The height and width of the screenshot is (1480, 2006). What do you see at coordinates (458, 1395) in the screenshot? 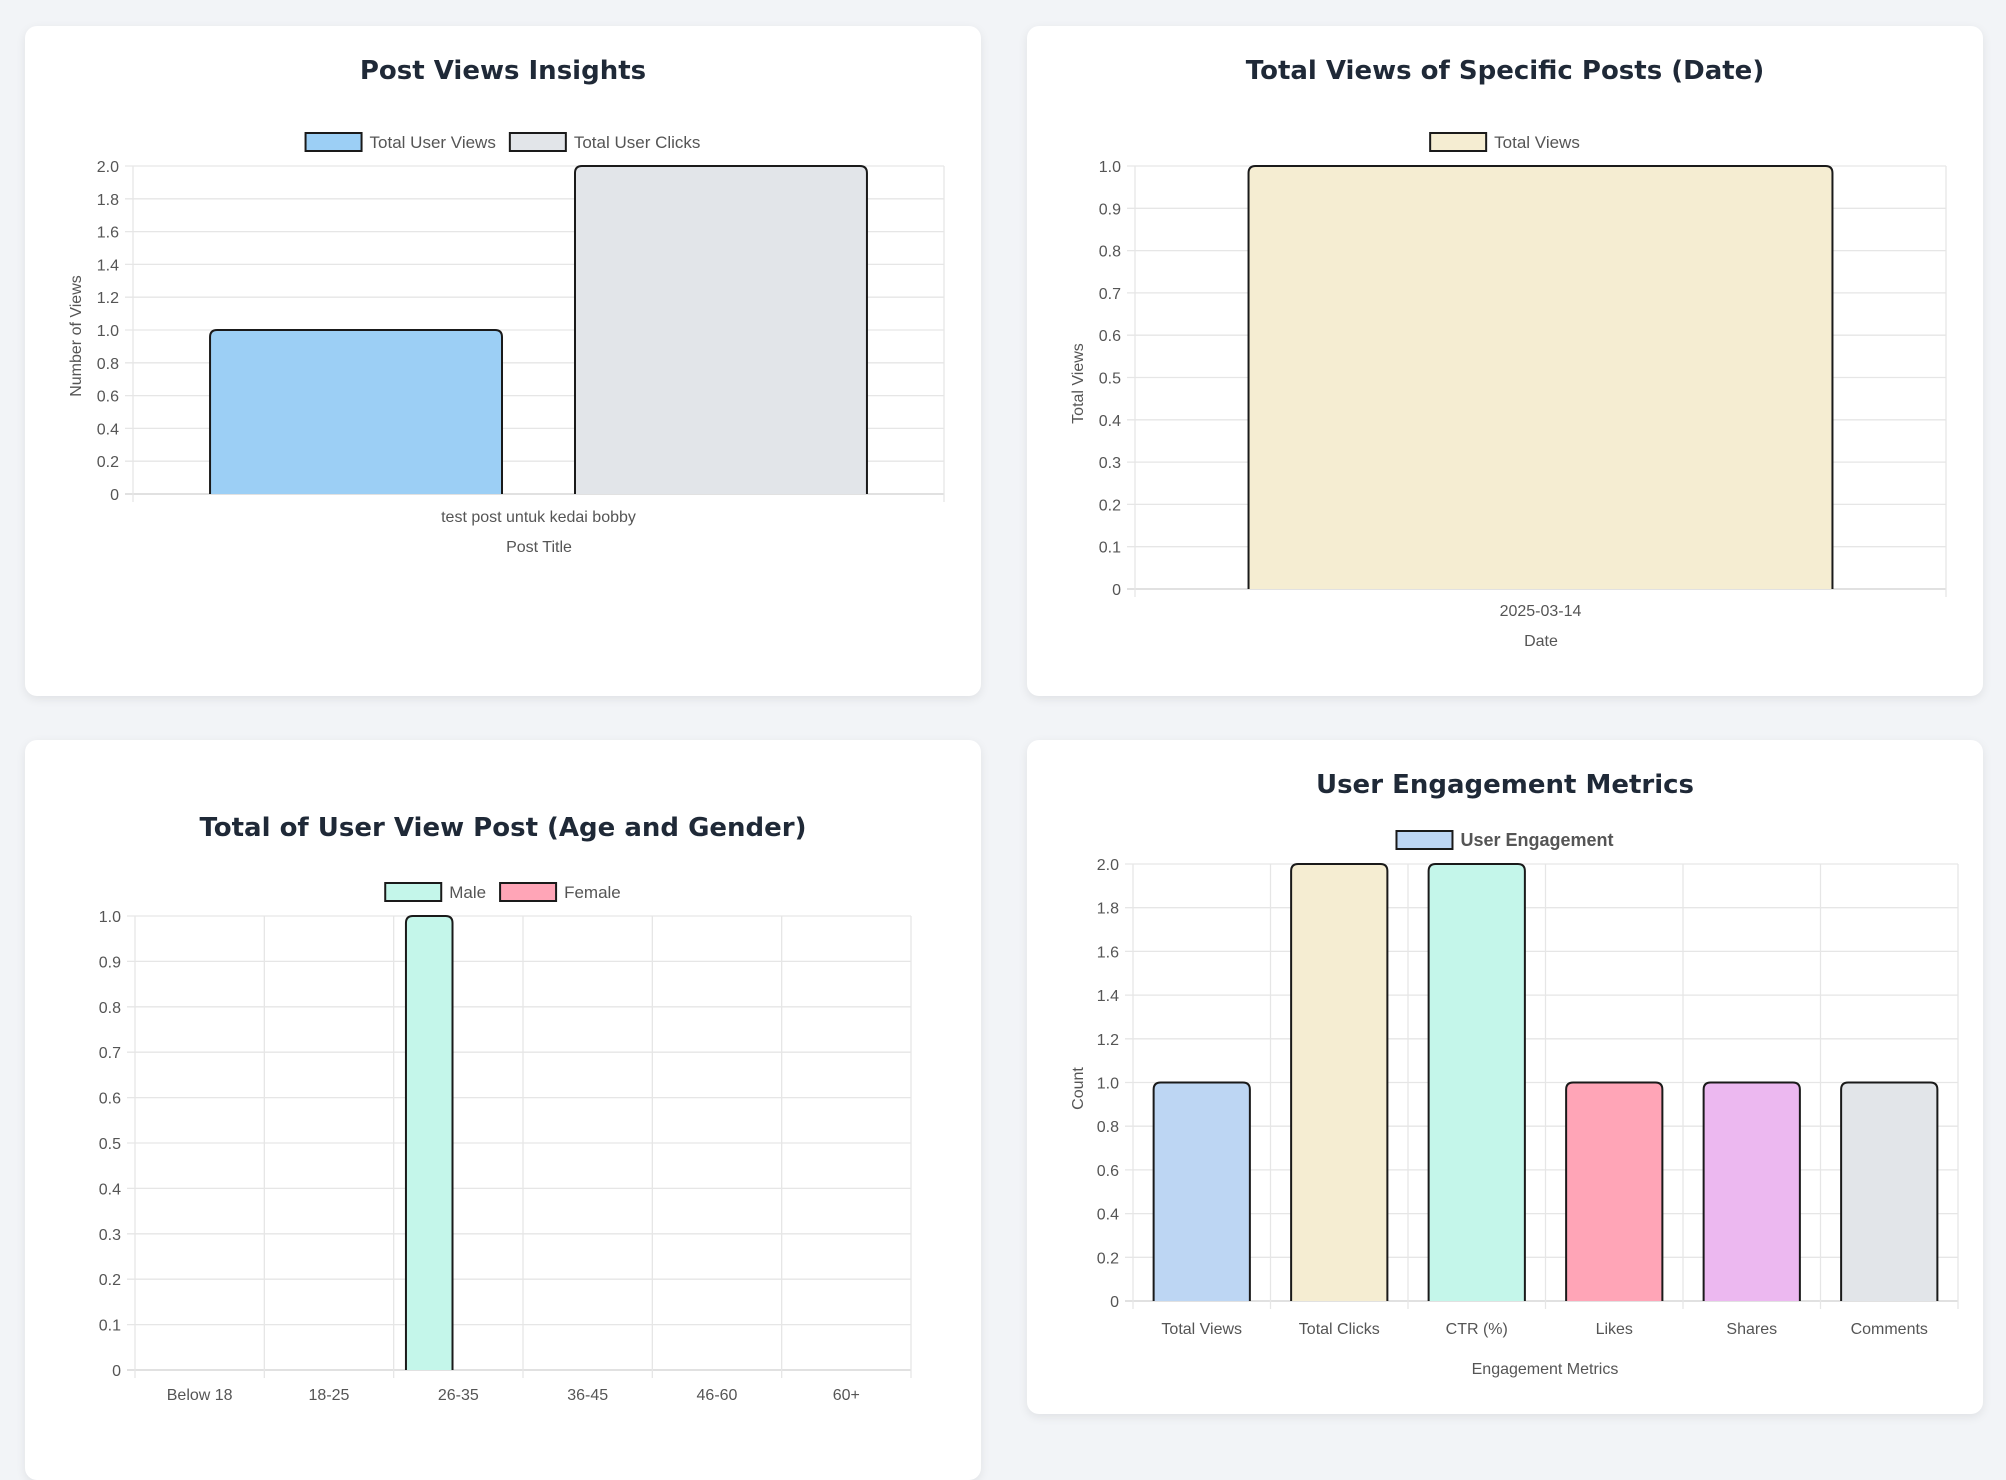
I see `x-tick-label: 26-35` at bounding box center [458, 1395].